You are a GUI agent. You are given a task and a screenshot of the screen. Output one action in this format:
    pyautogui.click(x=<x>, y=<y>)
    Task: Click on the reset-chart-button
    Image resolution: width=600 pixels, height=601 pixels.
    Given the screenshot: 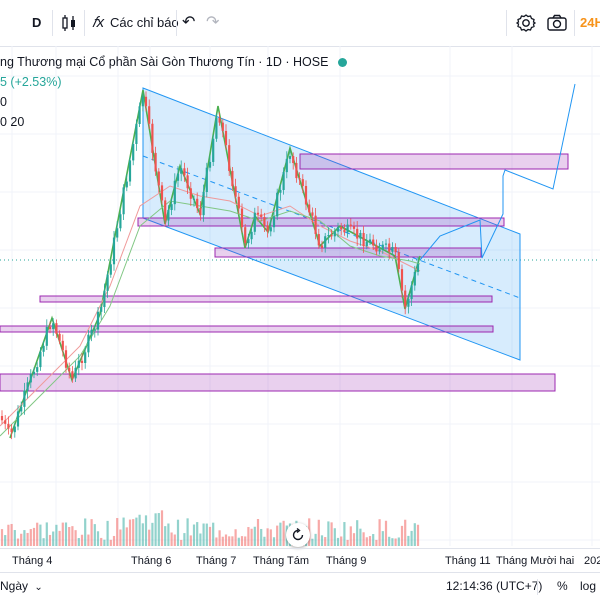 What is the action you would take?
    pyautogui.click(x=298, y=535)
    